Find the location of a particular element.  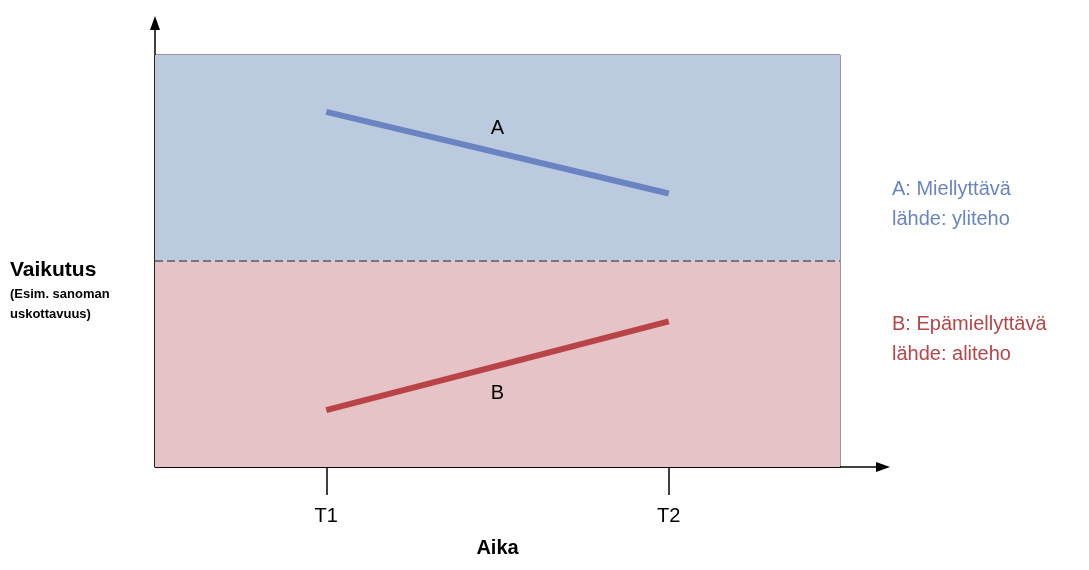

x-tick-label: T1 is located at coordinates (326, 515).